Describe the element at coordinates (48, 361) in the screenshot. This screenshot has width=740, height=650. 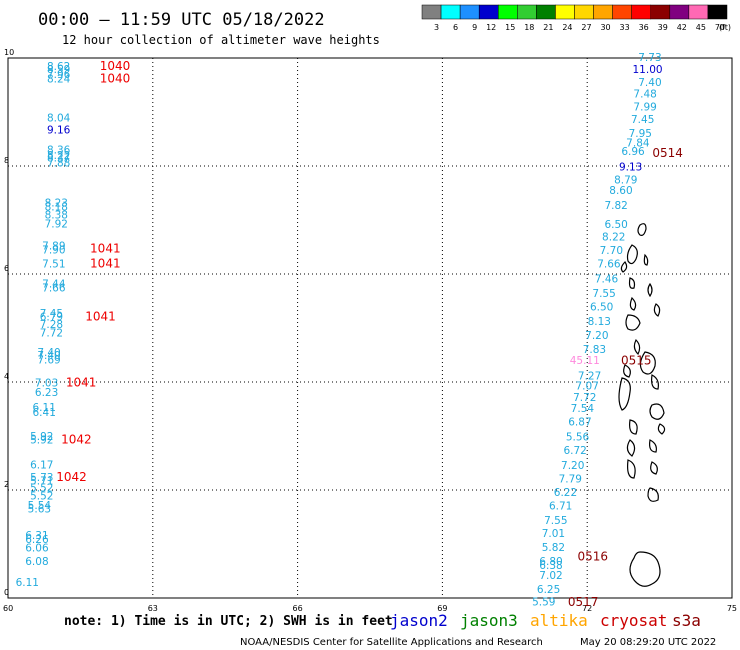
I see `swh-value: 7.69` at that location.